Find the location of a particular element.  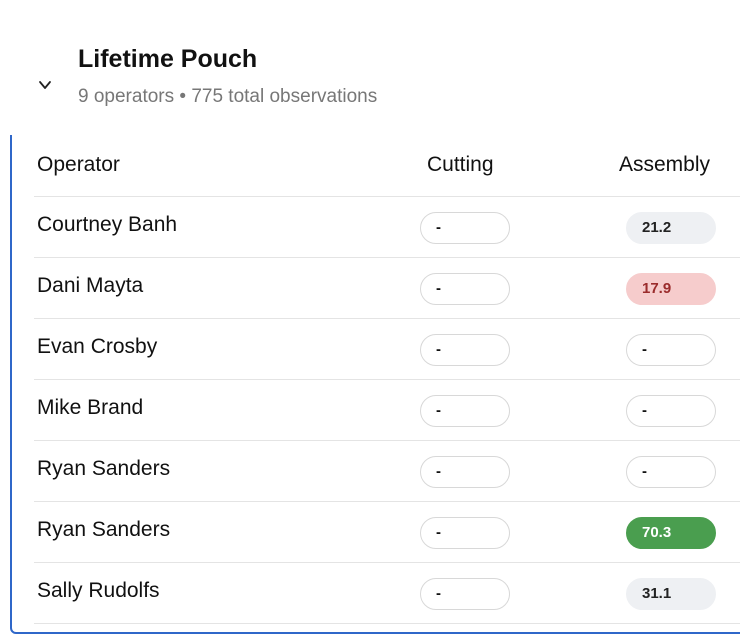

card-subtitle: 9 operators • 775 total observations is located at coordinates (228, 96).